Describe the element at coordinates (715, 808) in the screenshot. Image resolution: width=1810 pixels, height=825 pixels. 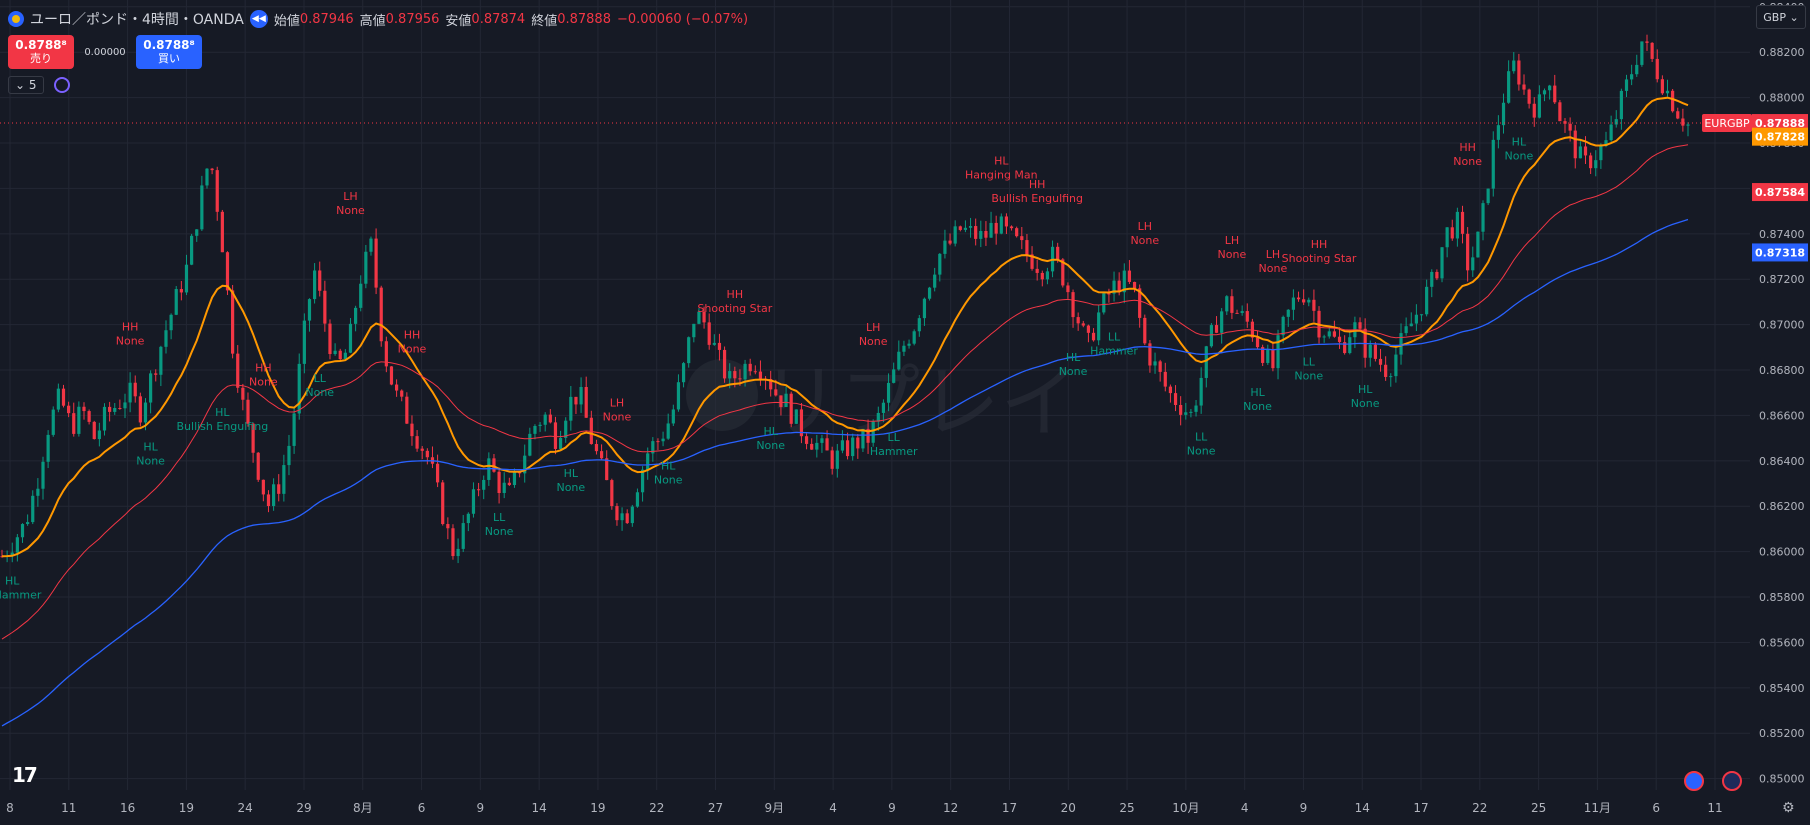
I see `x-tick-label: 27` at that location.